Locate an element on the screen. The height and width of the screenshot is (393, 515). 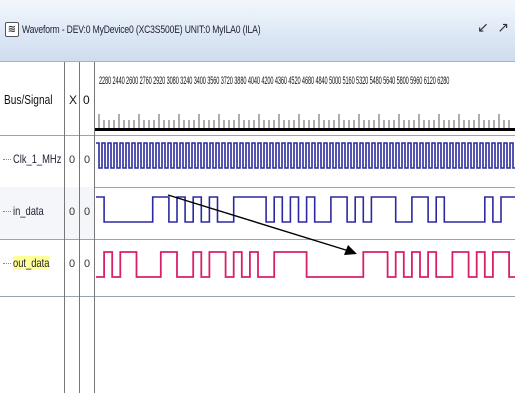
clk-waveform is located at coordinates (305, 155).